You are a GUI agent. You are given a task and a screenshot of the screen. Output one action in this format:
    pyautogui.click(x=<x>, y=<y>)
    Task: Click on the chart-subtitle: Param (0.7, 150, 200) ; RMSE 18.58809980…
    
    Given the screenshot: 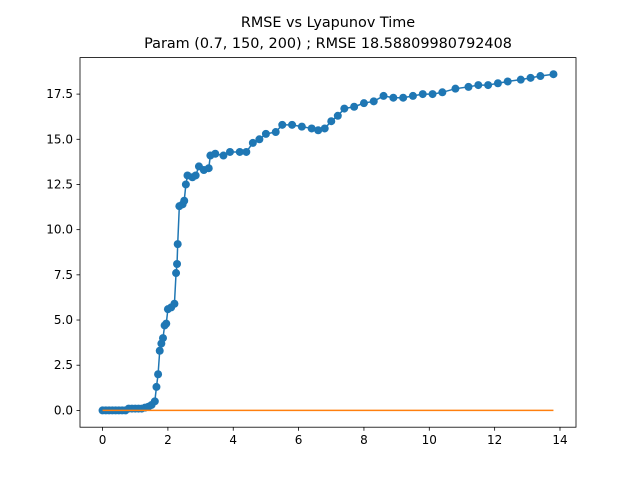 What is the action you would take?
    pyautogui.click(x=328, y=44)
    